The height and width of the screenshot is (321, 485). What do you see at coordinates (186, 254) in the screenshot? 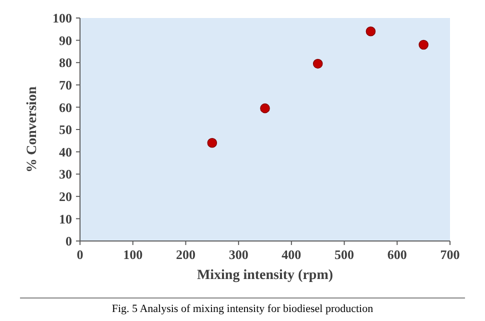
I see `x-tick-label: 200` at bounding box center [186, 254].